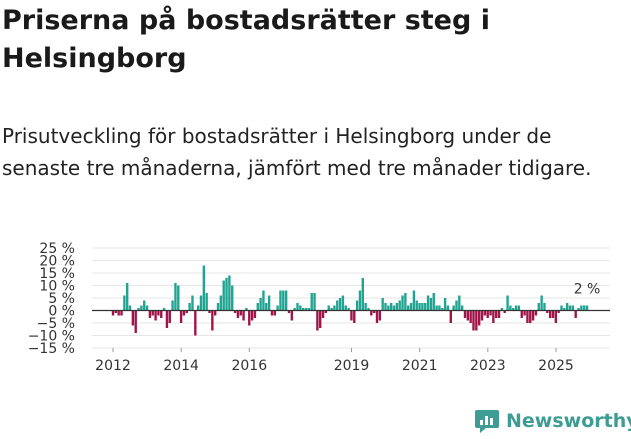  I want to click on x-tick-label: 2021, so click(420, 366).